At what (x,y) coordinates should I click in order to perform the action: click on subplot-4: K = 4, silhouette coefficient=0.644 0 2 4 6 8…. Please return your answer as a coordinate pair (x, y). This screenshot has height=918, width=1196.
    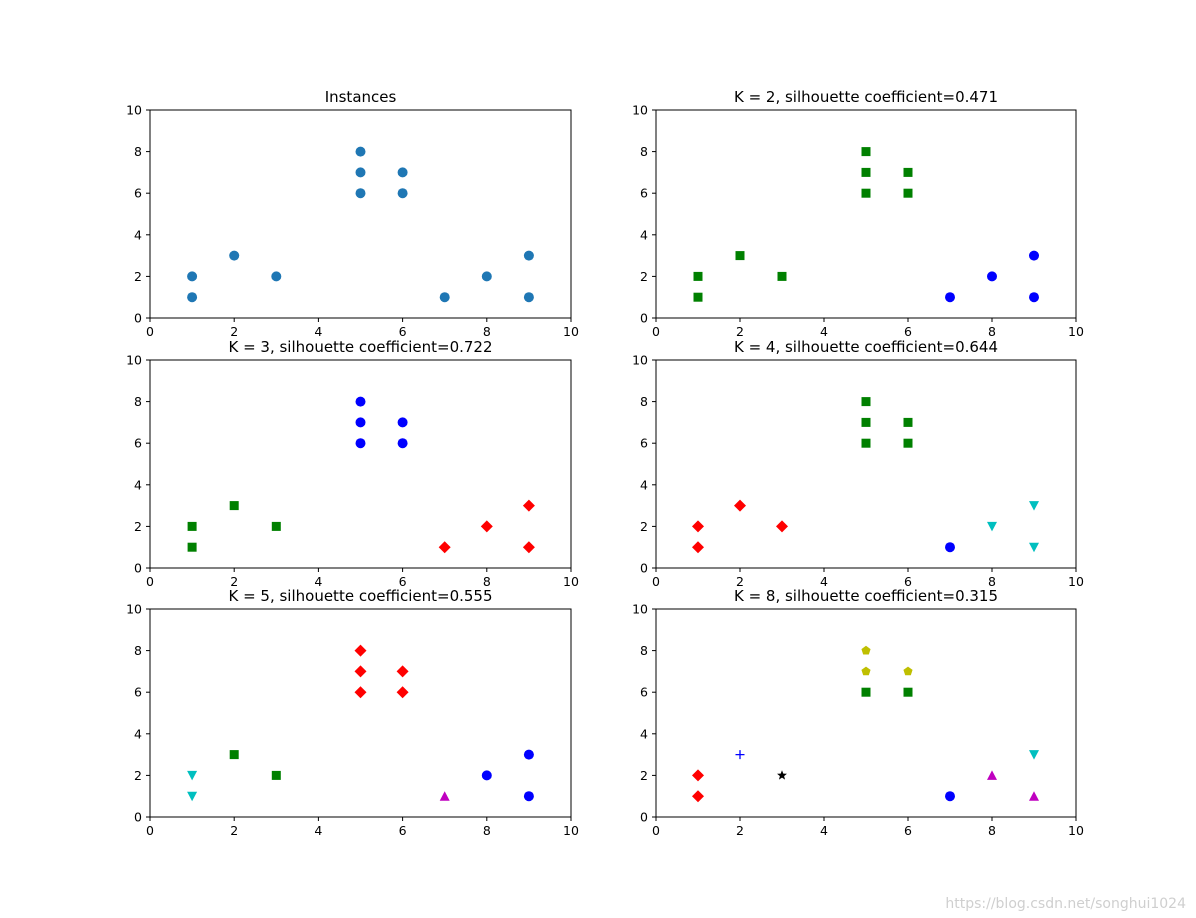
    Looking at the image, I should click on (858, 463).